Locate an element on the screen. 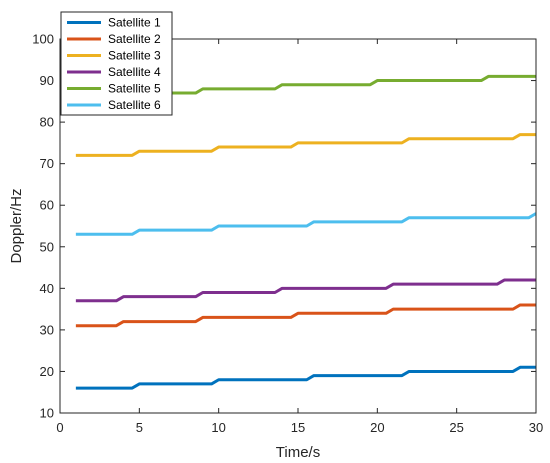 The image size is (550, 463). x-tick-label: 10 is located at coordinates (218, 427).